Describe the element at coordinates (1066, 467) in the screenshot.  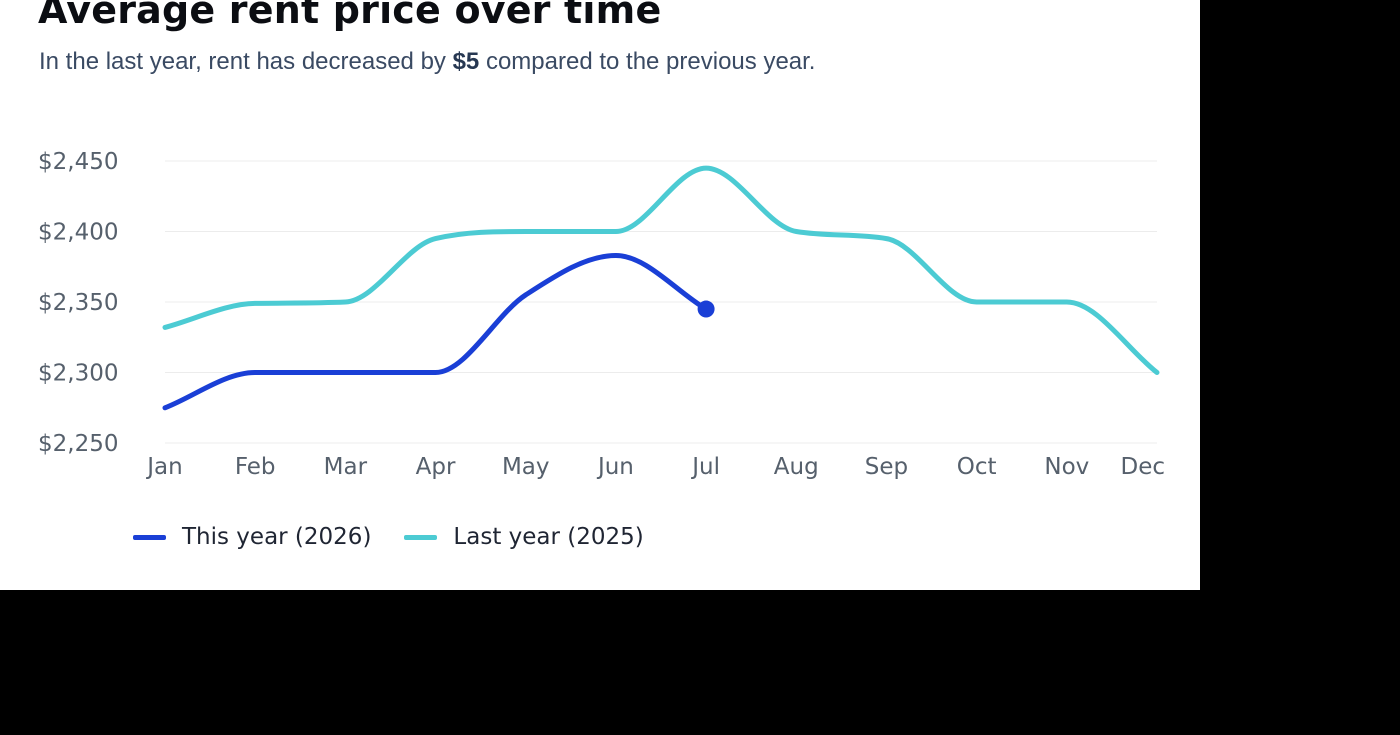
I see `x-tick-label: Nov` at that location.